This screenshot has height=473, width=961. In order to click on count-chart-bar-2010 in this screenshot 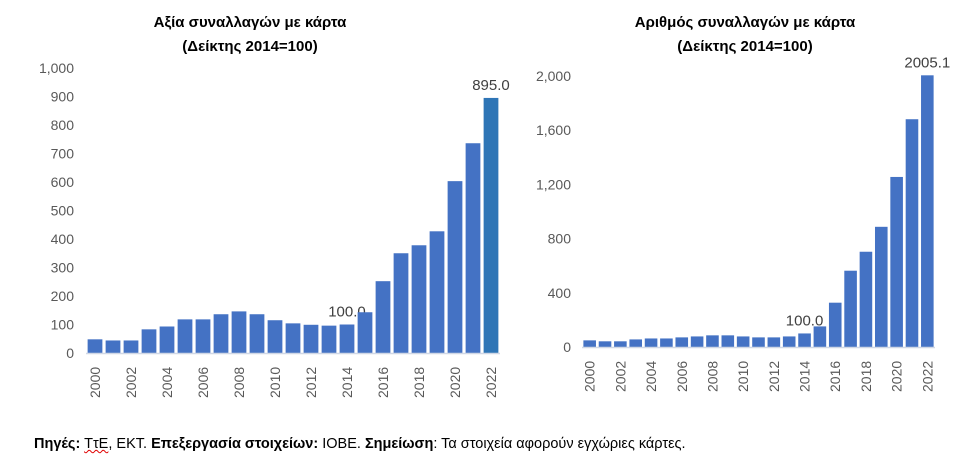, I will do `click(743, 341)`.